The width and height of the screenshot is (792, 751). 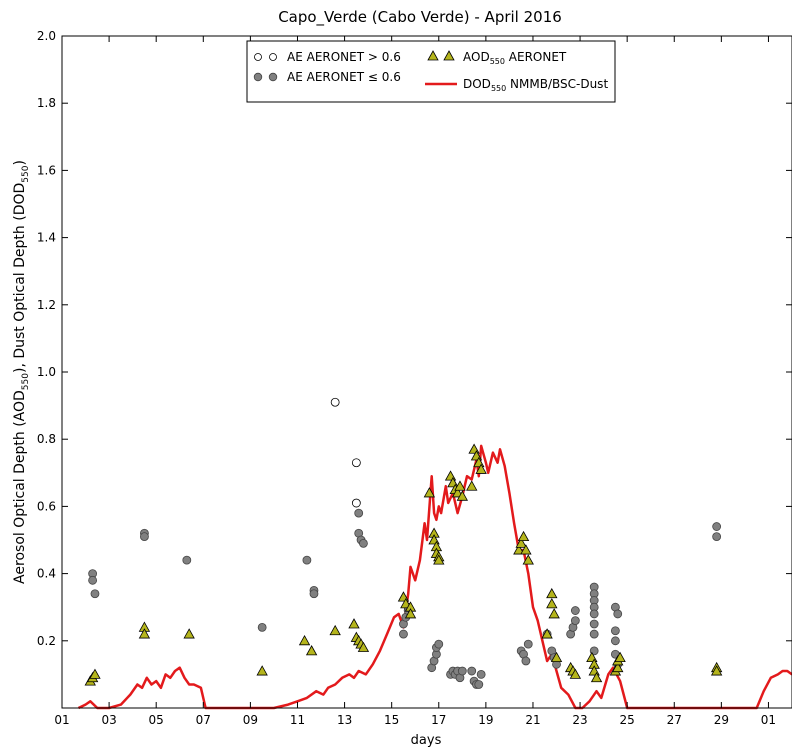 I want to click on legend-label-dod: DOD550 NMMB/BSC-Dust, so click(x=535, y=85).